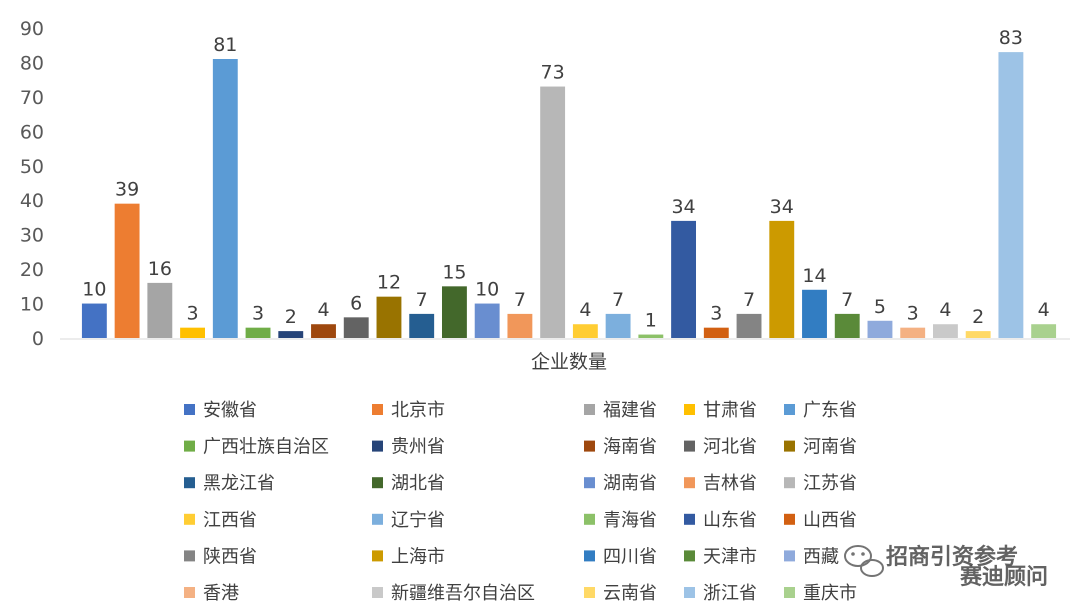  I want to click on legend-item: 青海省, so click(620, 520).